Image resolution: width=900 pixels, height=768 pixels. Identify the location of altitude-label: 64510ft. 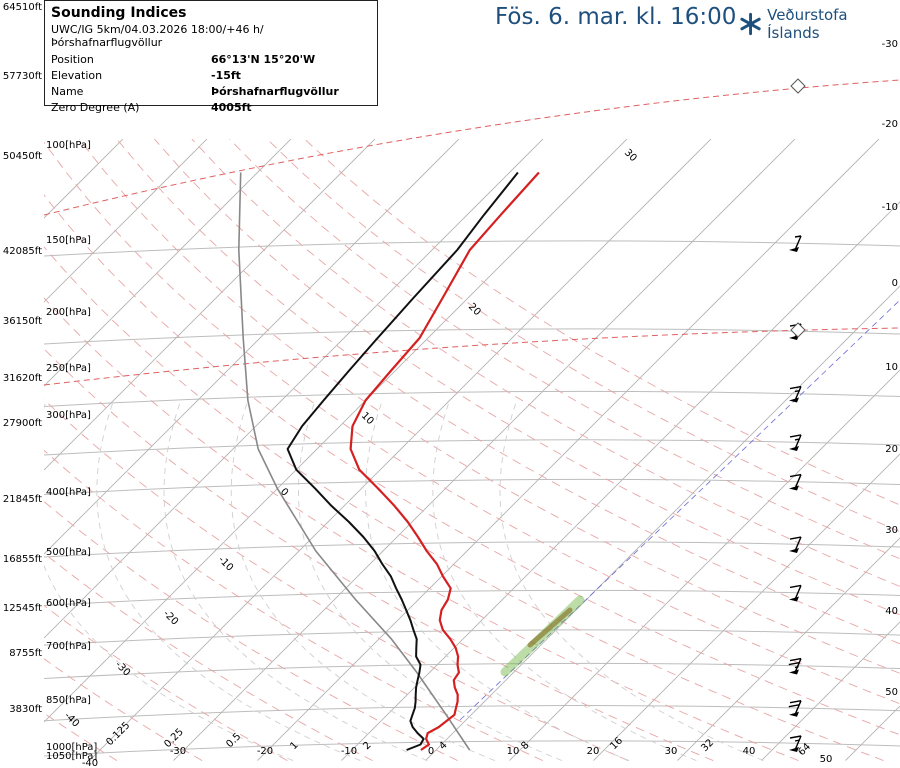
(22, 7).